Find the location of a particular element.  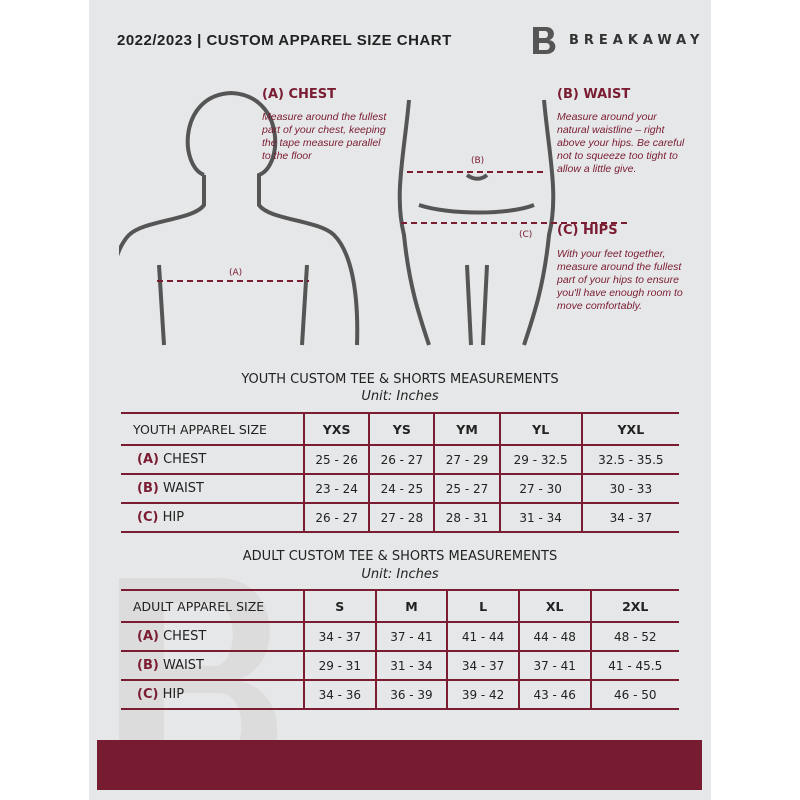

table-cell: 24 - 25 is located at coordinates (401, 488).